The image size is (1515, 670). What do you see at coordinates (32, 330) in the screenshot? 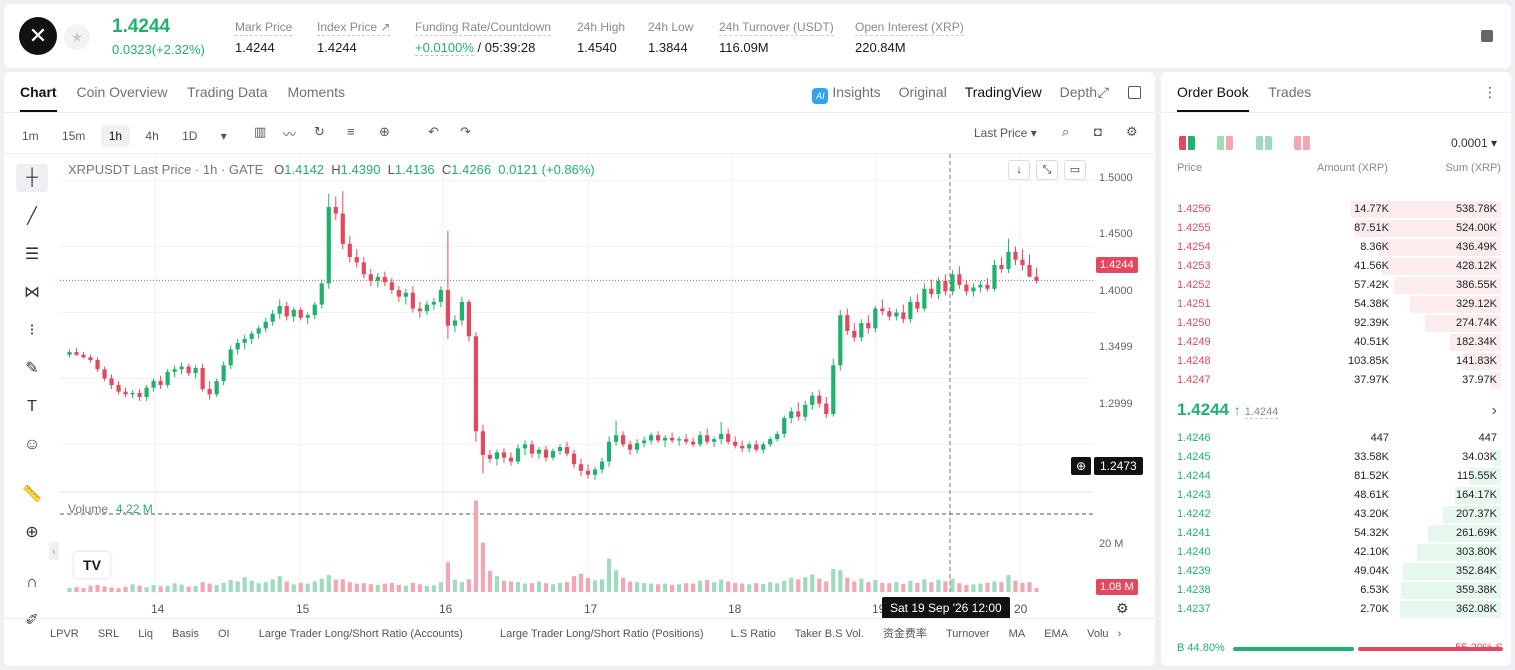
I see `projection-tool-icon: ⁝` at bounding box center [32, 330].